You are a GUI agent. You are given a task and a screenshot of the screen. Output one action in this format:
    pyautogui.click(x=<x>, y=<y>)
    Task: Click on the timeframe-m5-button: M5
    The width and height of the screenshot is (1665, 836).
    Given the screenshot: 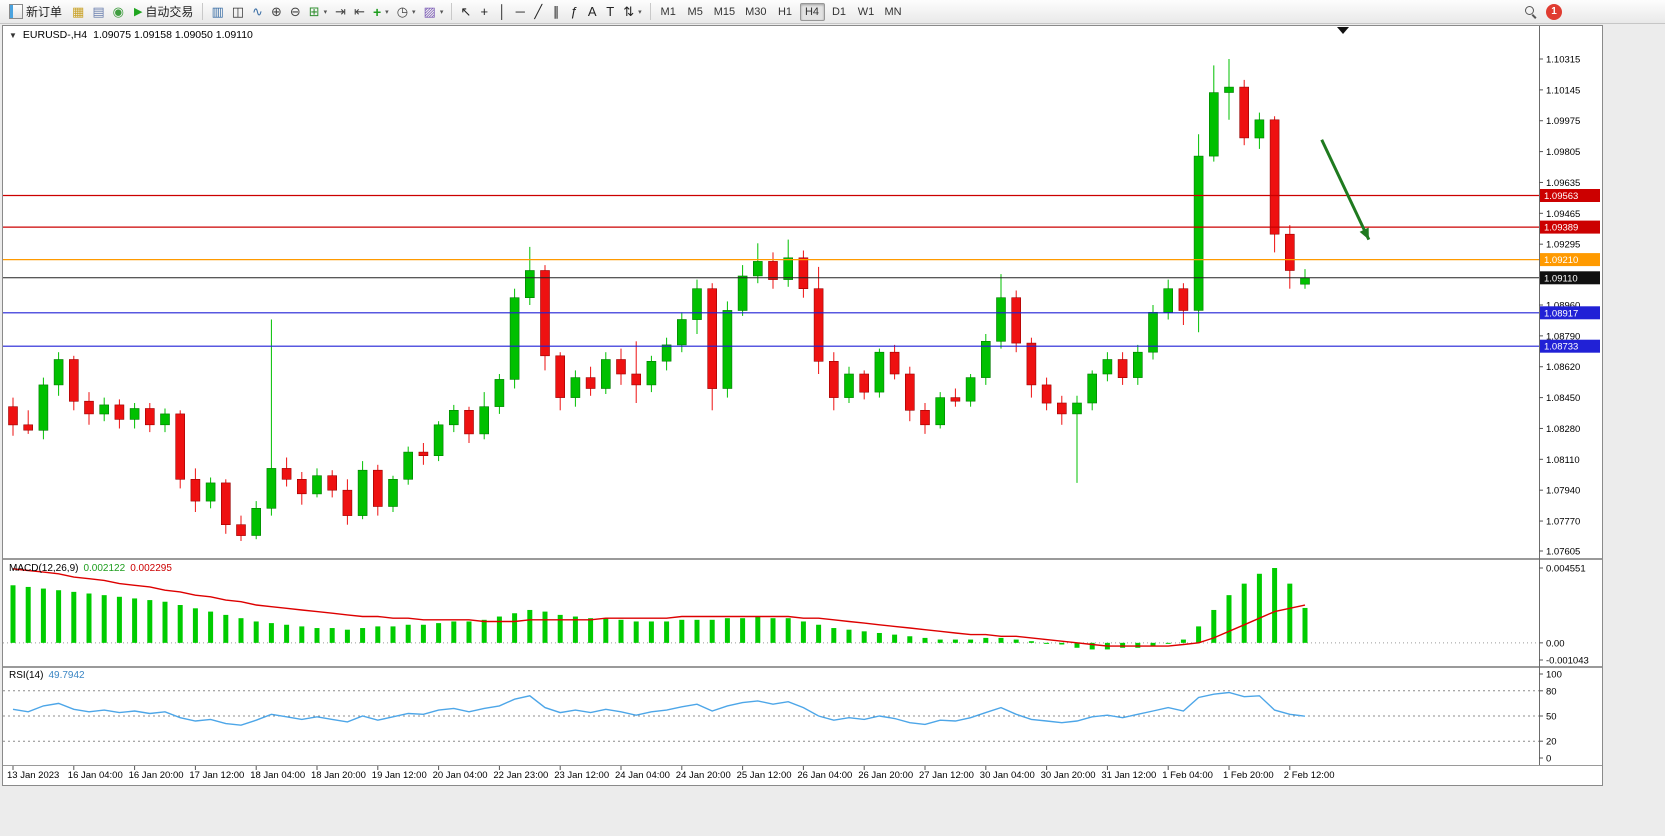 What is the action you would take?
    pyautogui.click(x=695, y=12)
    